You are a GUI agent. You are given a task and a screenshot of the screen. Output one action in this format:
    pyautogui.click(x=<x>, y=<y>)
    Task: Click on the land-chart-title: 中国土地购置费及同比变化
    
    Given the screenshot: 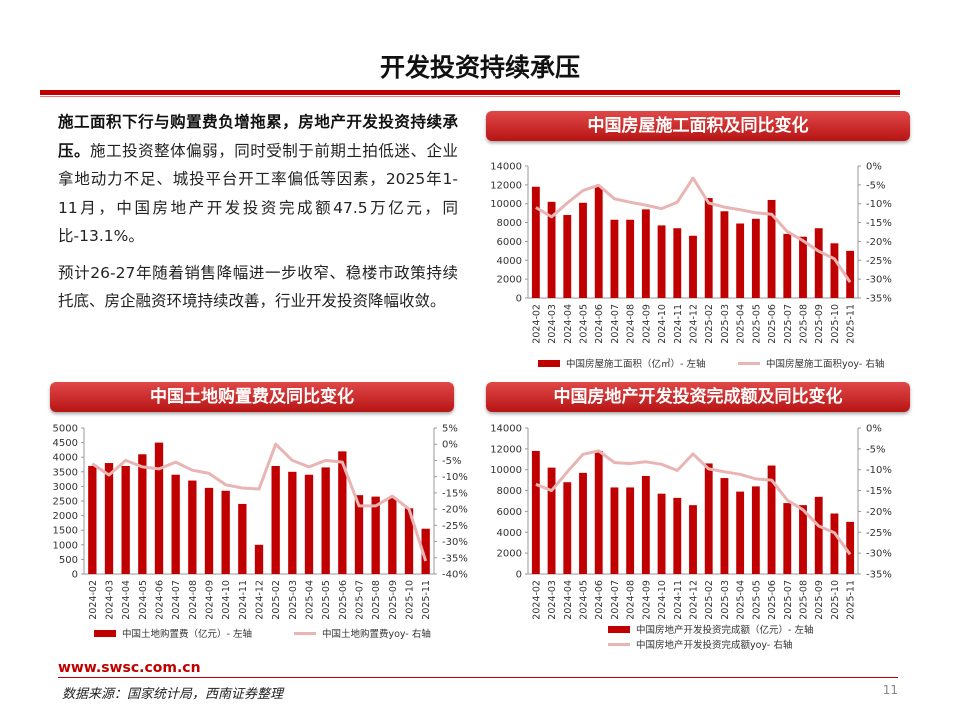 What is the action you would take?
    pyautogui.click(x=252, y=397)
    